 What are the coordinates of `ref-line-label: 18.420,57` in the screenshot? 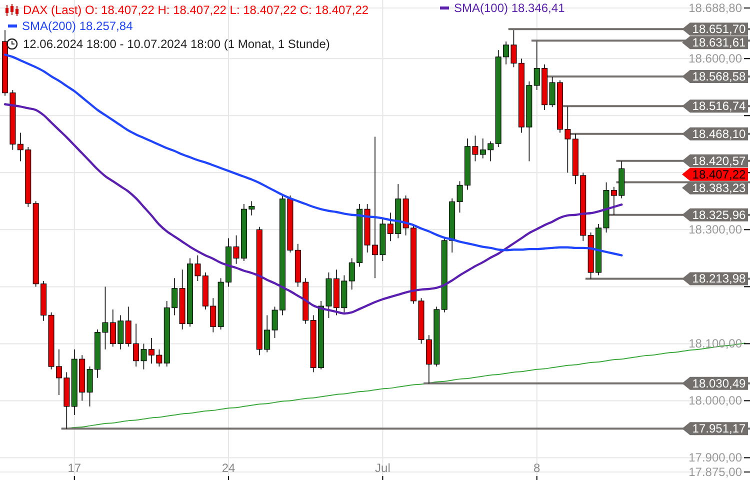 It's located at (719, 161).